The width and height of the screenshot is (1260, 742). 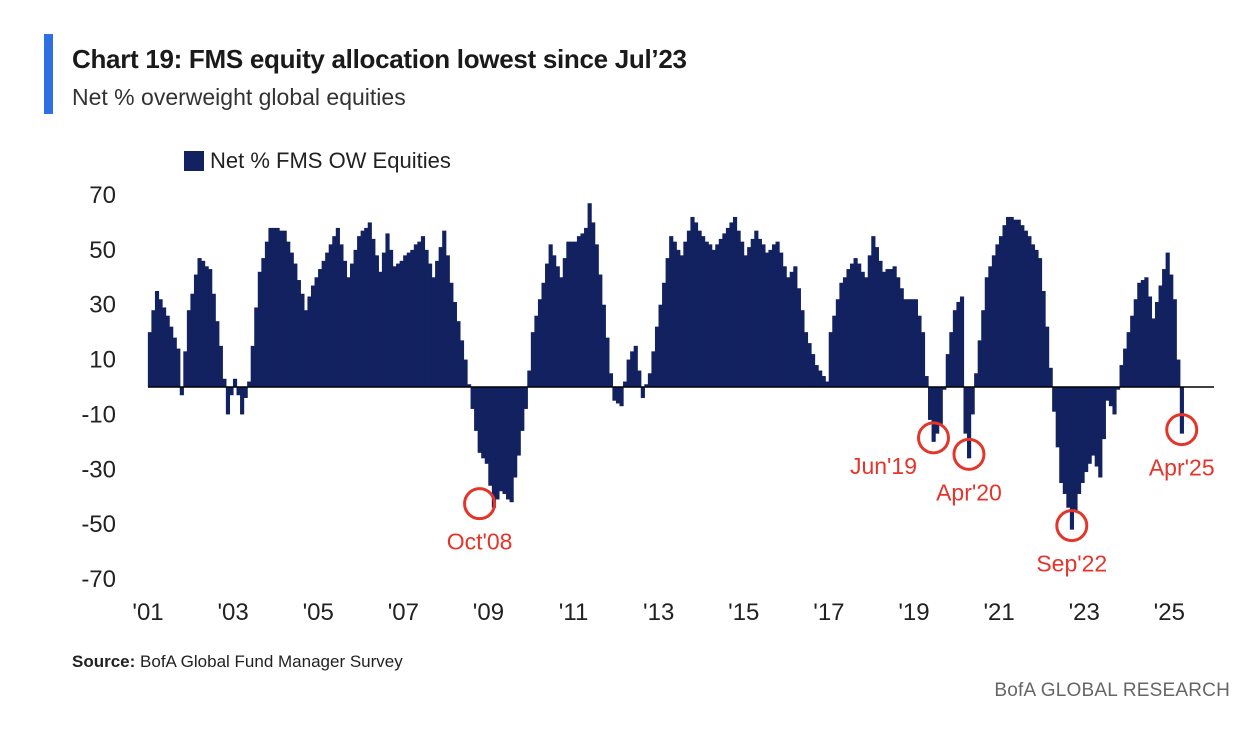 I want to click on chart-subtitle: Net % overweight global equities, so click(x=239, y=97).